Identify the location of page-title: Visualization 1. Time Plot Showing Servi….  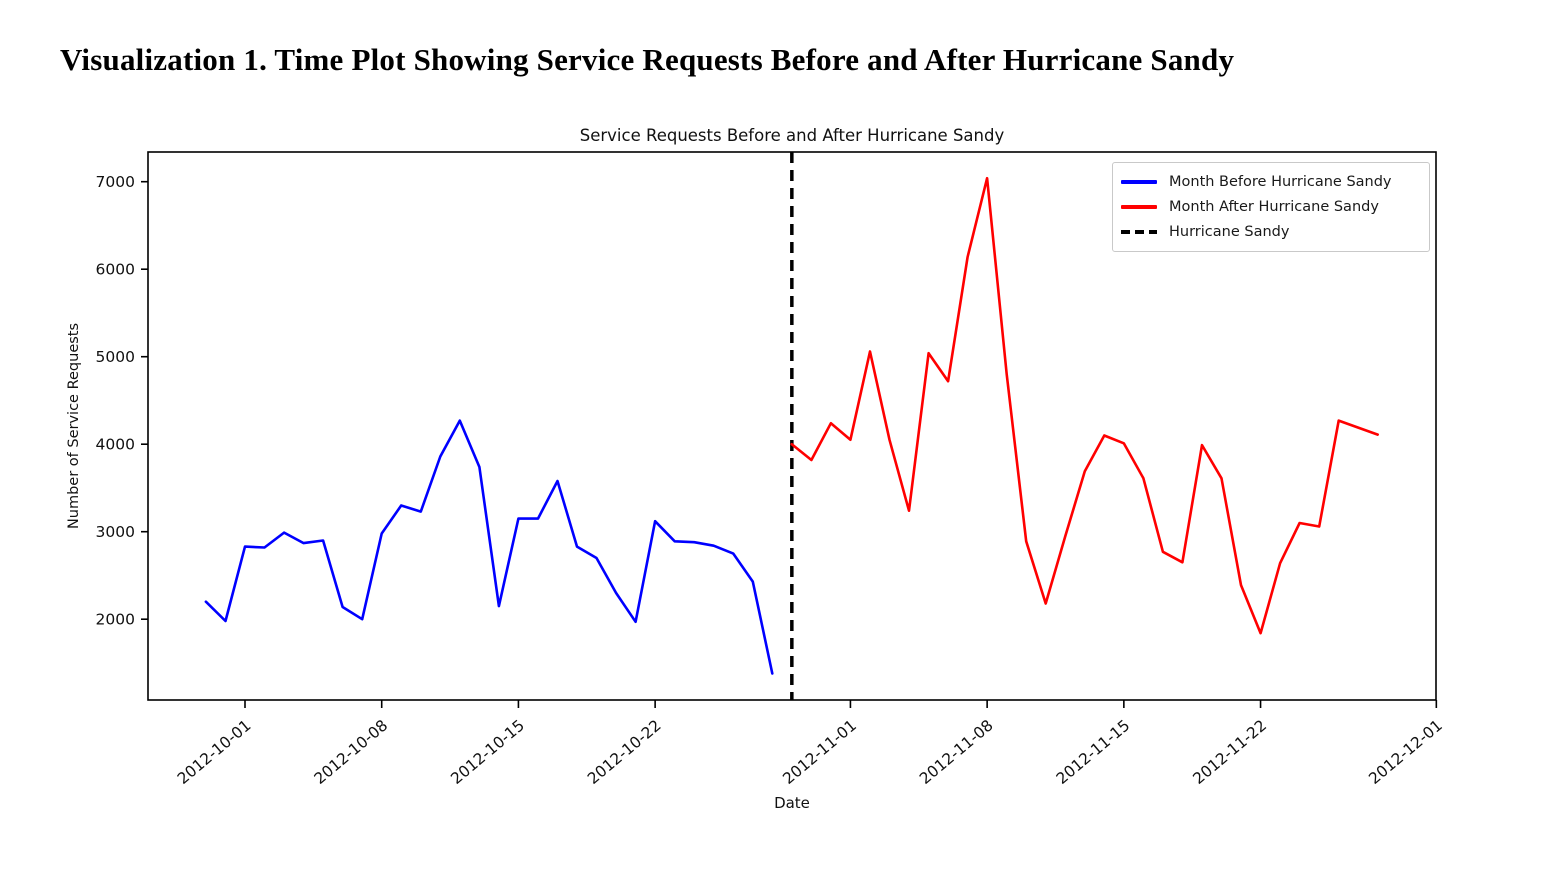
(647, 59).